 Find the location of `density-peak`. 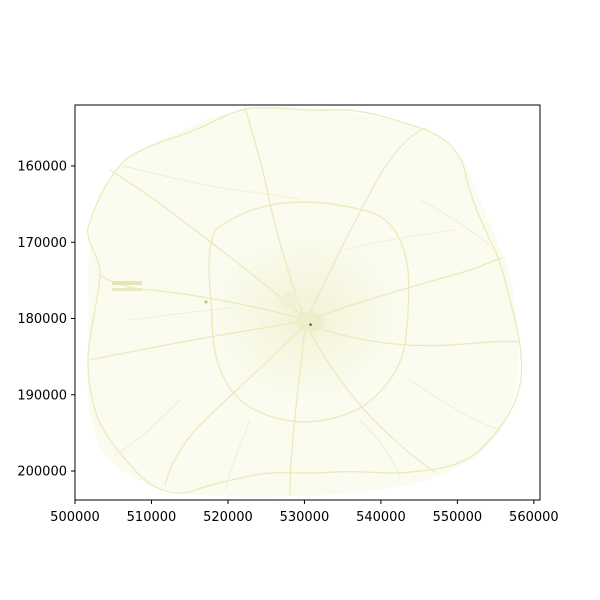

density-peak is located at coordinates (310, 324).